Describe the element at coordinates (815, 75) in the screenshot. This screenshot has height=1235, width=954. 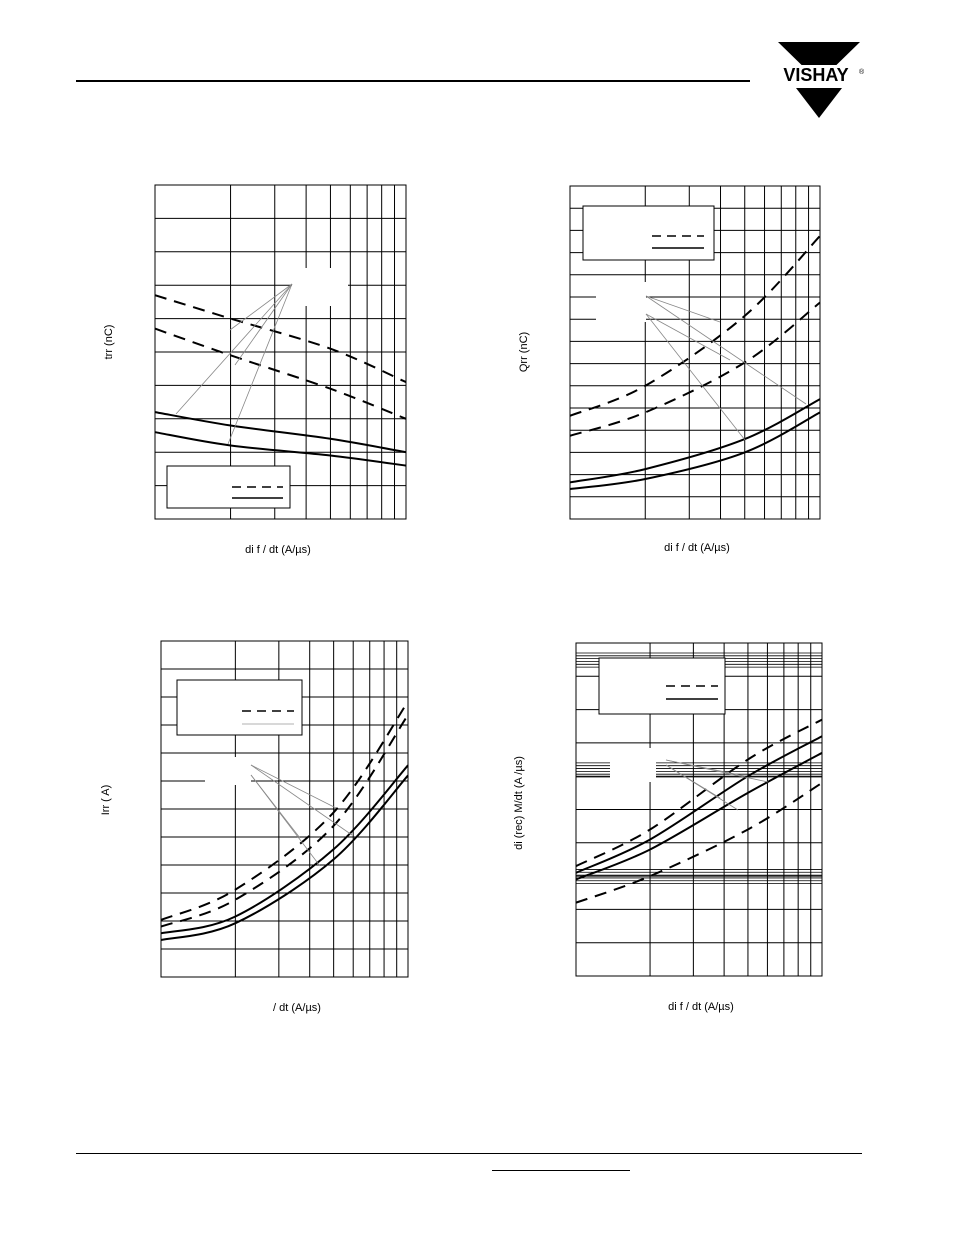
I see `logo-text: VISHAY` at that location.